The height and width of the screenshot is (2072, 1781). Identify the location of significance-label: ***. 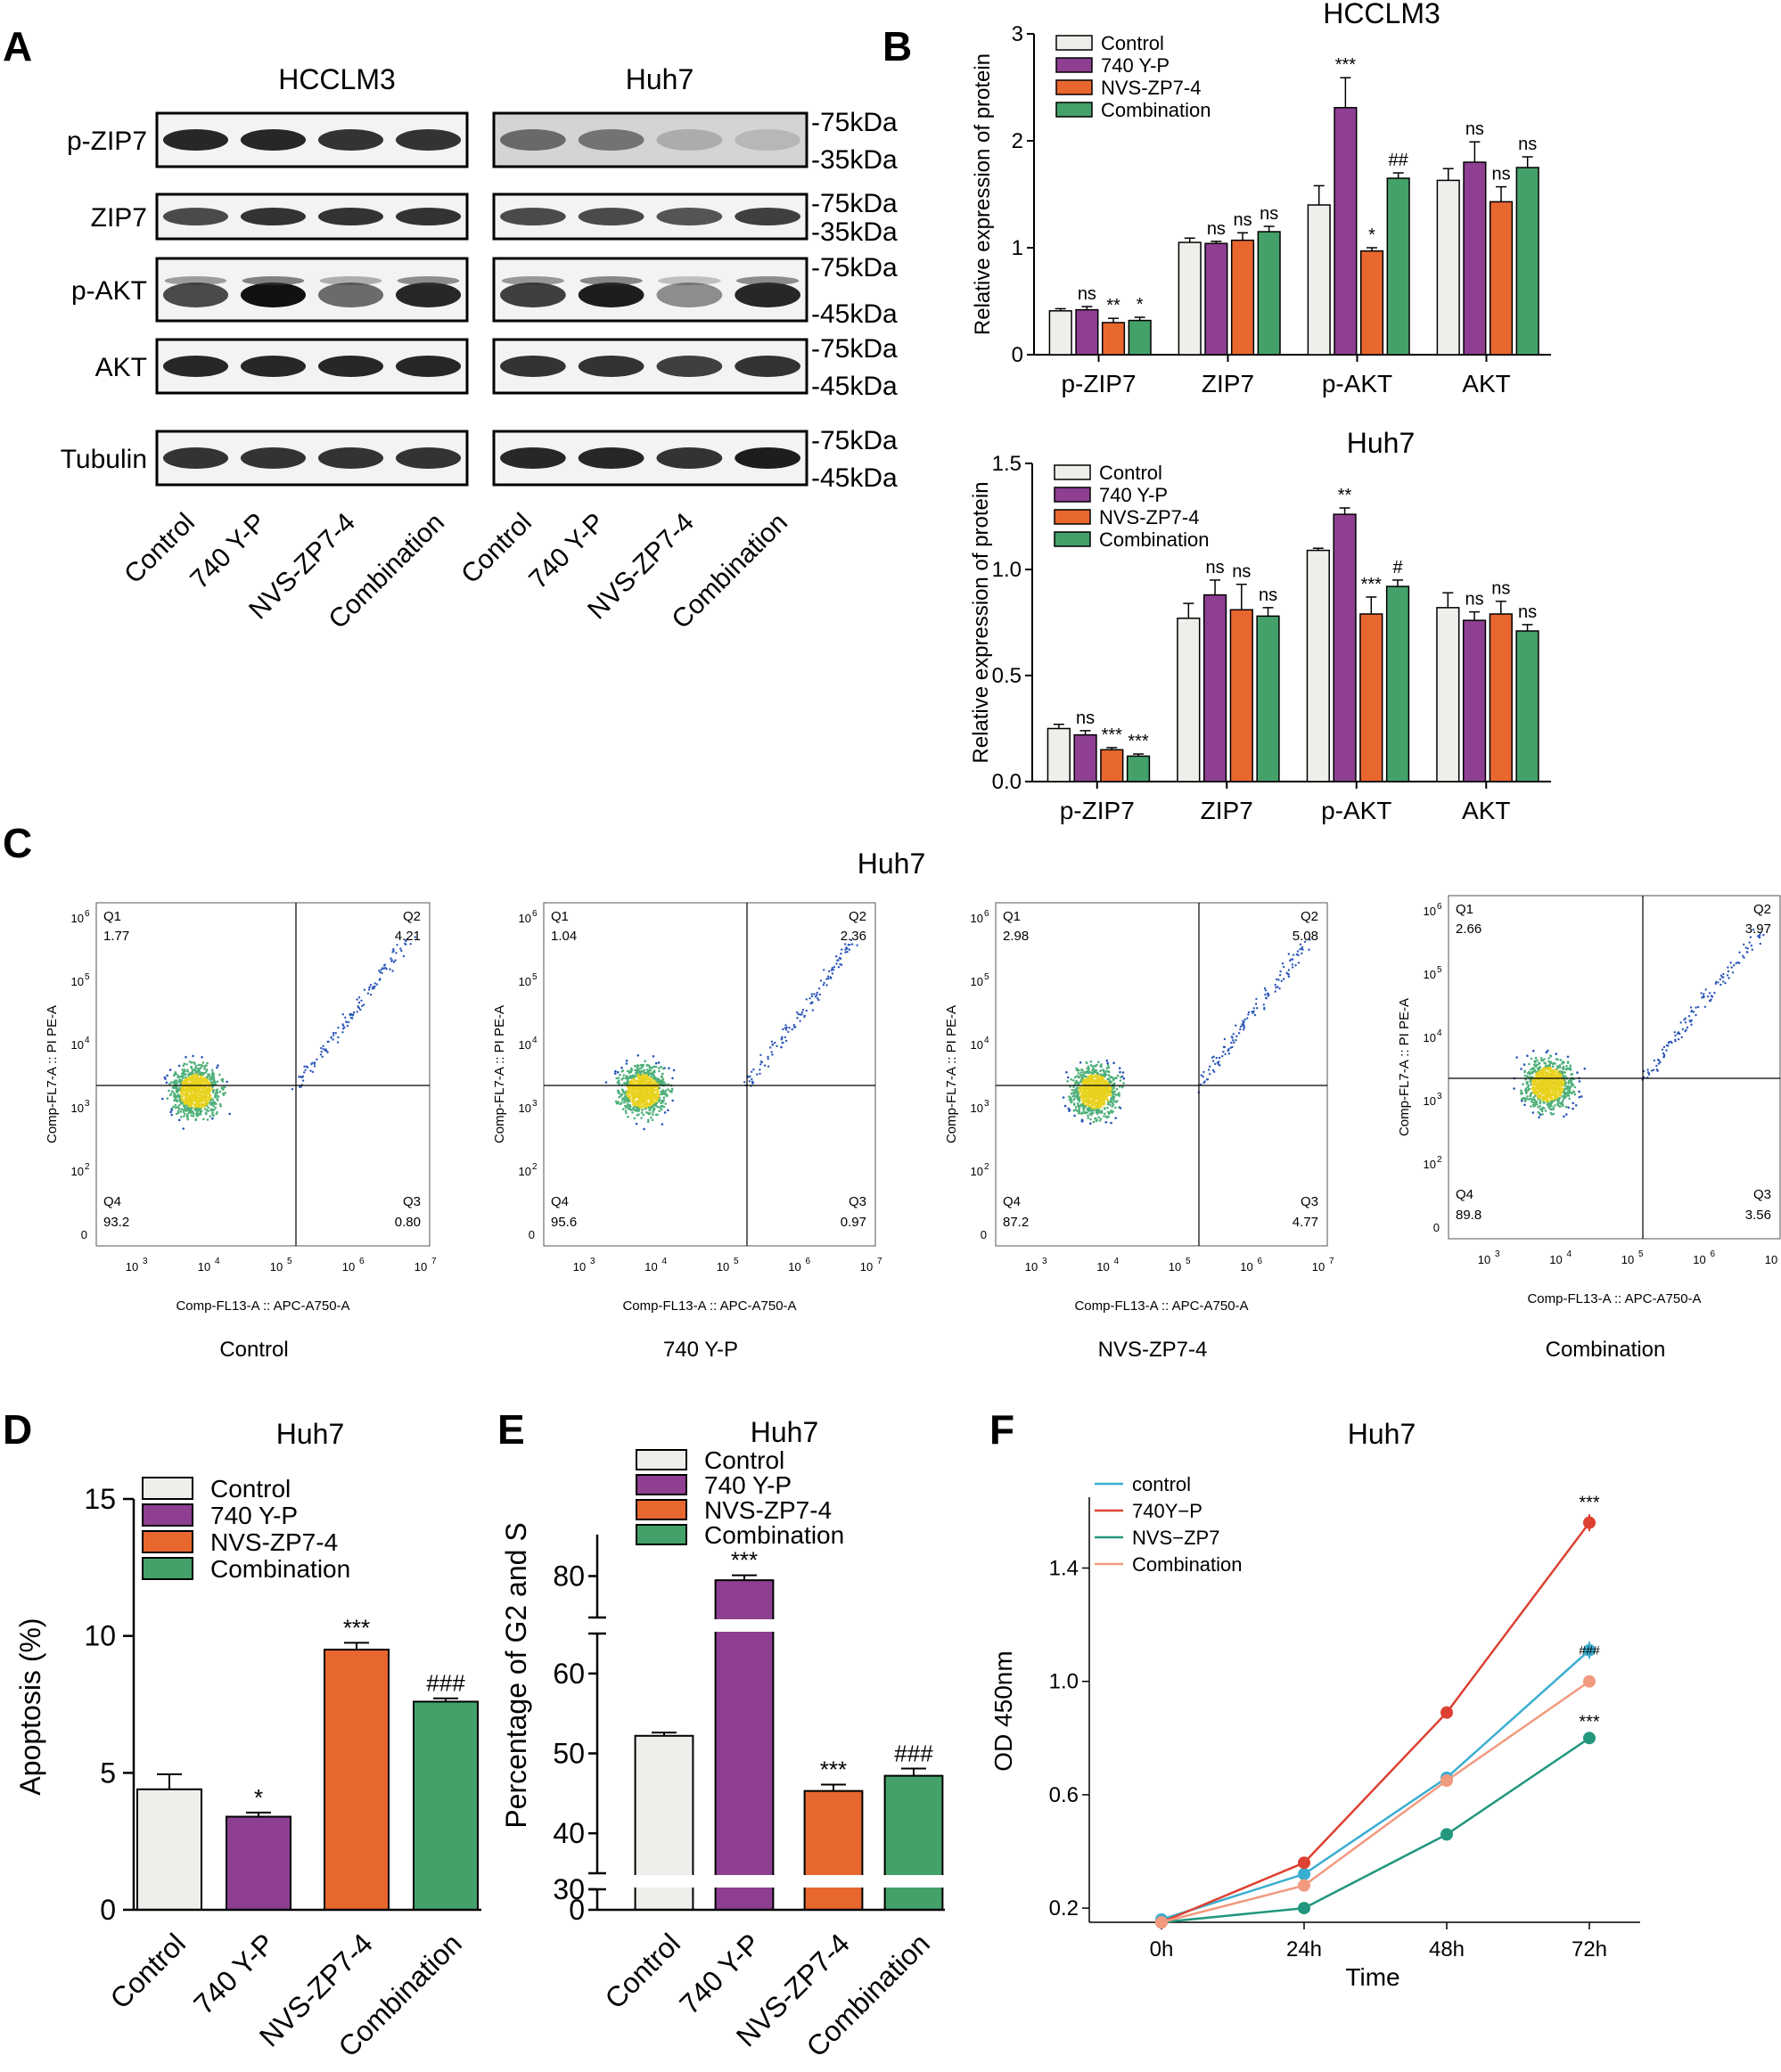
(744, 1560).